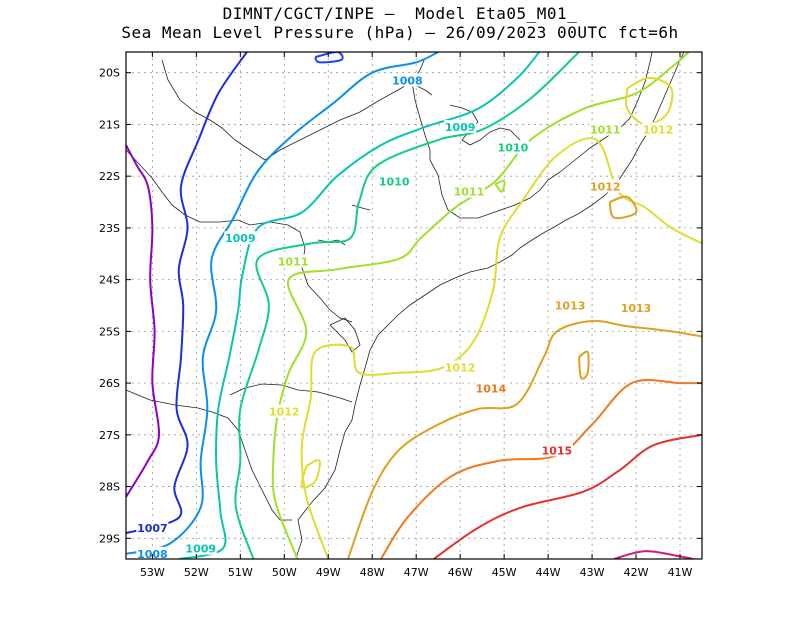 The height and width of the screenshot is (618, 800). What do you see at coordinates (416, 572) in the screenshot?
I see `lon-tick-label: 47W` at bounding box center [416, 572].